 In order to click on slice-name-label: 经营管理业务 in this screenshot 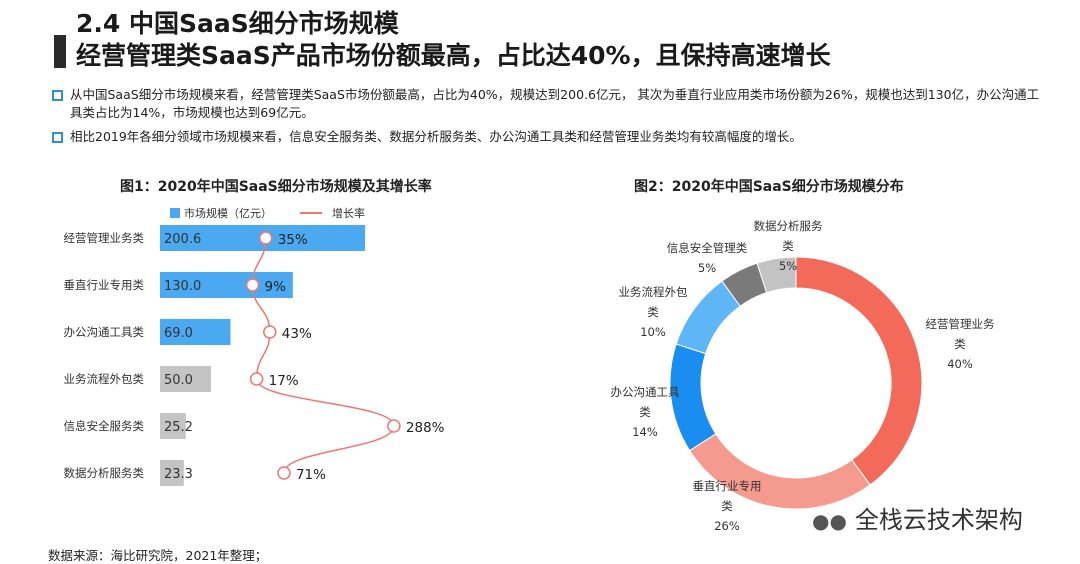, I will do `click(960, 324)`.